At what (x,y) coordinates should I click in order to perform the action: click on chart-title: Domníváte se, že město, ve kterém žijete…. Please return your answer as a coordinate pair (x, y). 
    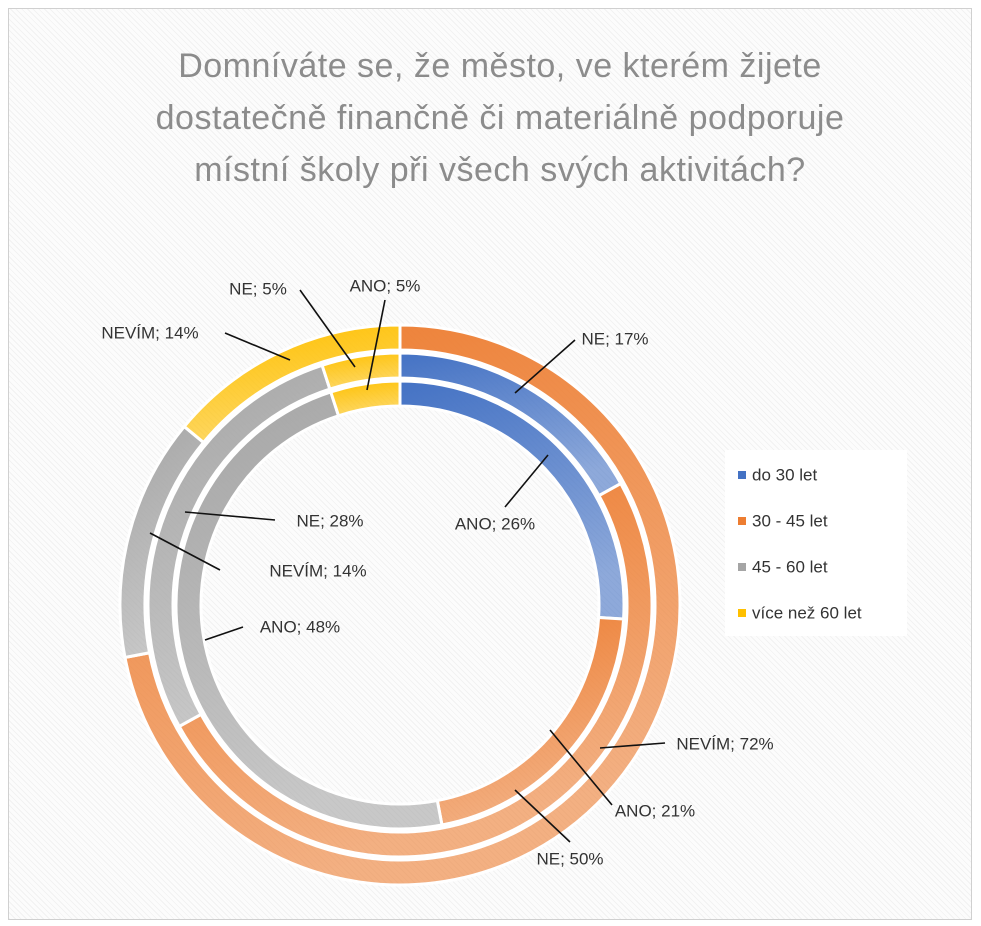
    Looking at the image, I should click on (500, 118).